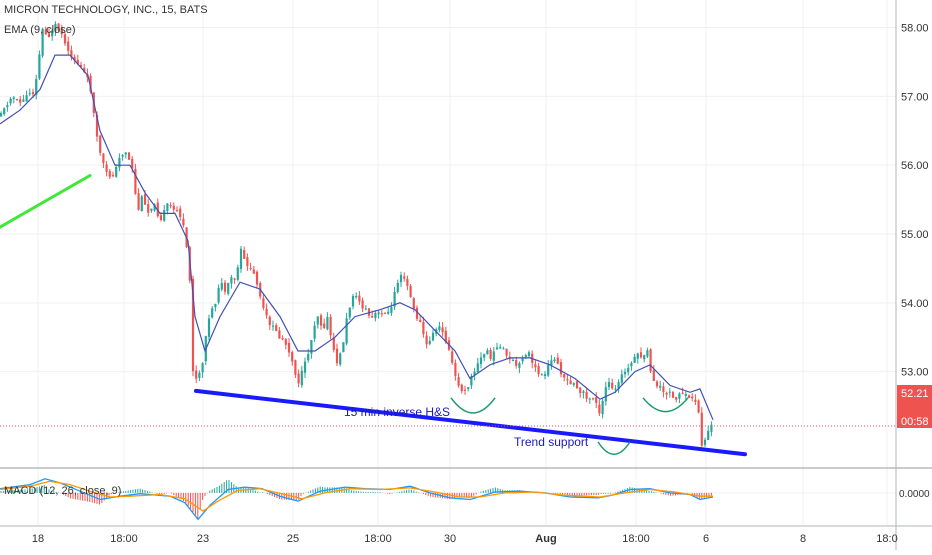 The width and height of the screenshot is (932, 555). I want to click on time-axis: 18 18:00 23 25 18:00 30 Aug 18:00 6 8 18:0, so click(465, 539).